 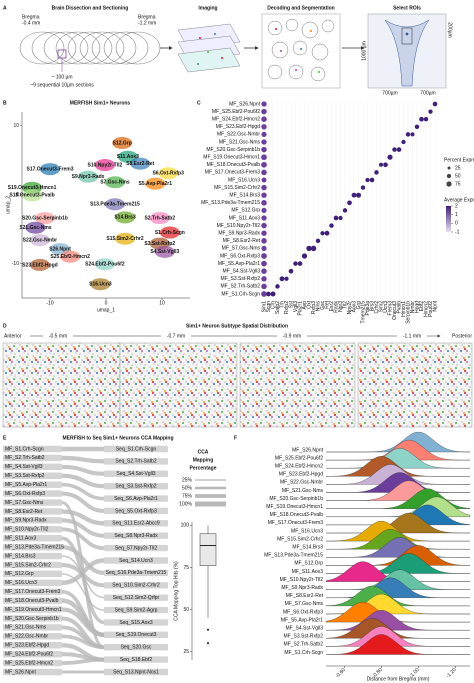 I want to click on column-label: Pla2r1, so click(x=300, y=308).